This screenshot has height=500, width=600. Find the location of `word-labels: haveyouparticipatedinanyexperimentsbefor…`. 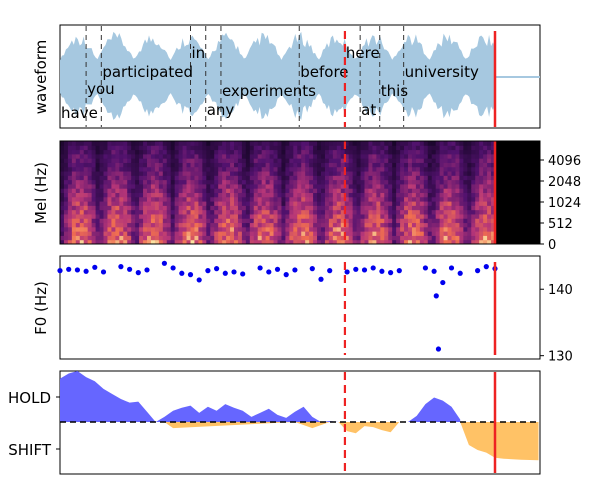

word-labels: haveyouparticipatedinanyexperimentsbefor… is located at coordinates (270, 83).